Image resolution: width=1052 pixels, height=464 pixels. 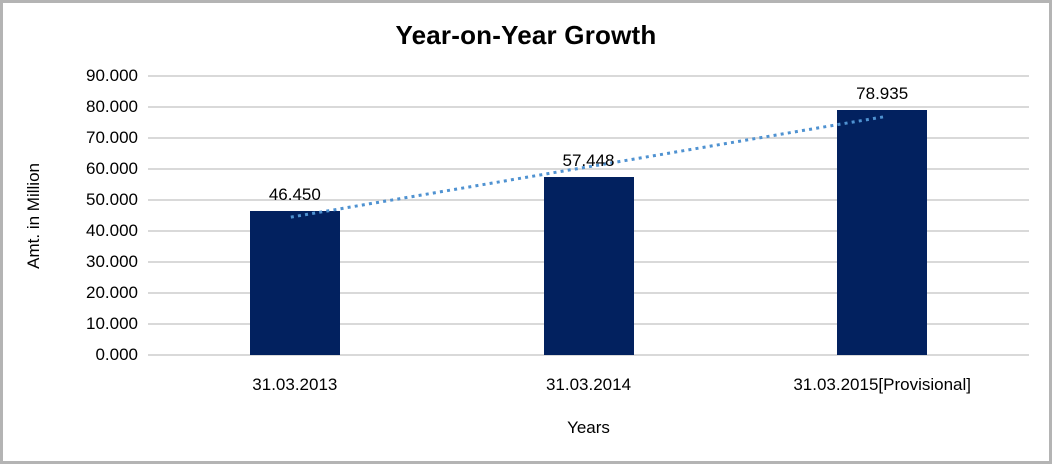 What do you see at coordinates (112, 292) in the screenshot?
I see `y-tick-label: 20.000` at bounding box center [112, 292].